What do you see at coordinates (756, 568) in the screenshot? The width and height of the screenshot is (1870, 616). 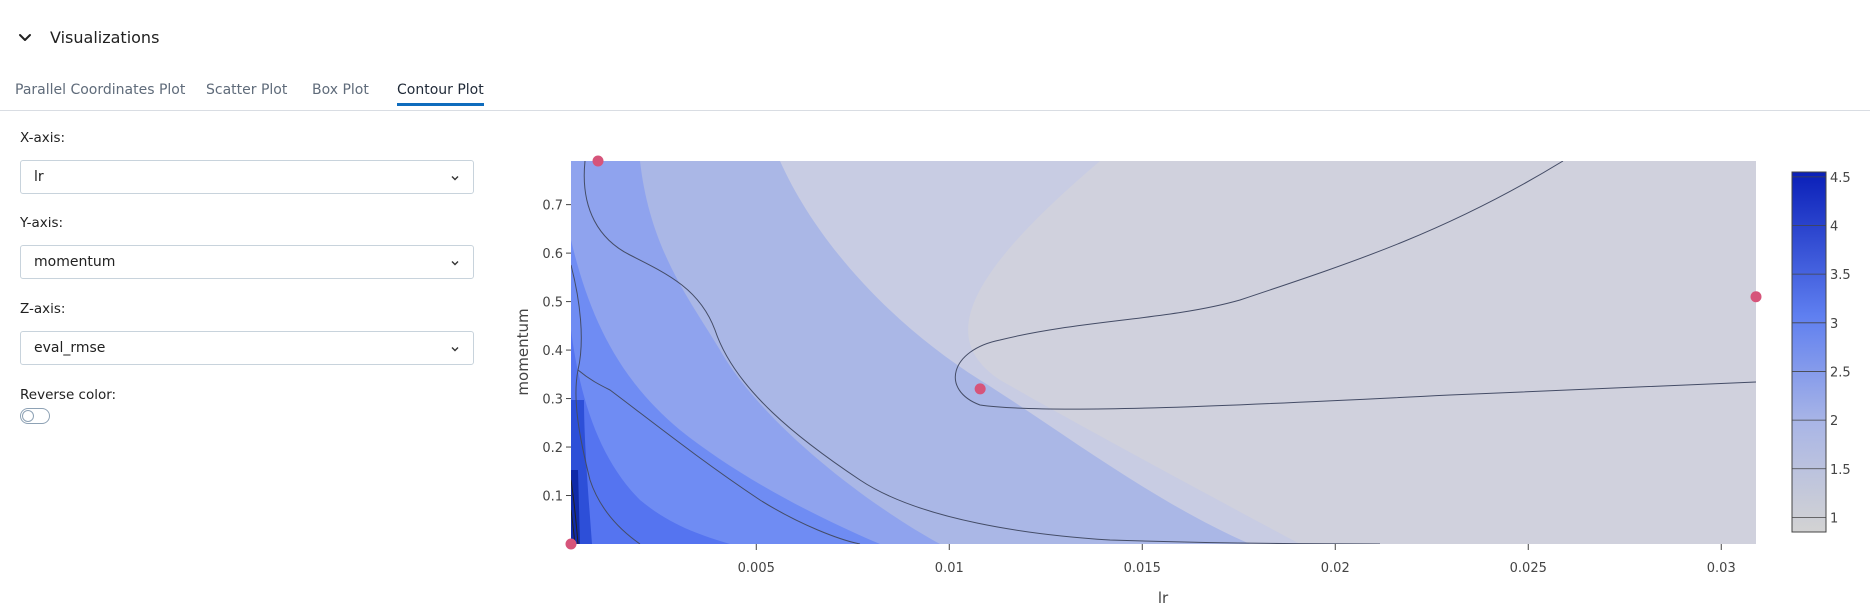 I see `x-tick-label: 0.005` at bounding box center [756, 568].